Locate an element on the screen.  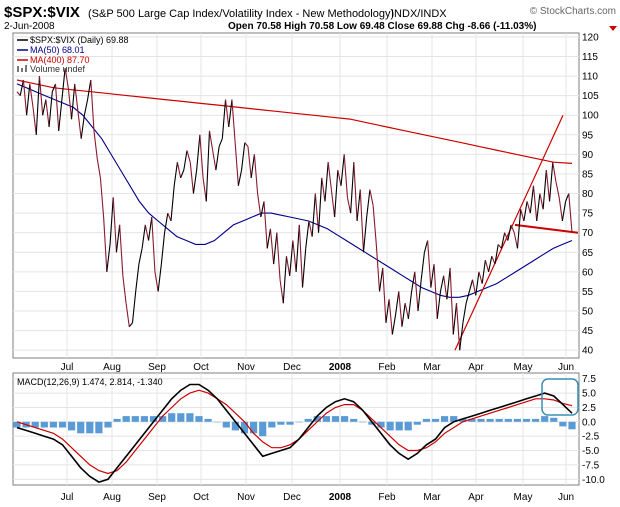
price-y-tick: 60 is located at coordinates (588, 272).